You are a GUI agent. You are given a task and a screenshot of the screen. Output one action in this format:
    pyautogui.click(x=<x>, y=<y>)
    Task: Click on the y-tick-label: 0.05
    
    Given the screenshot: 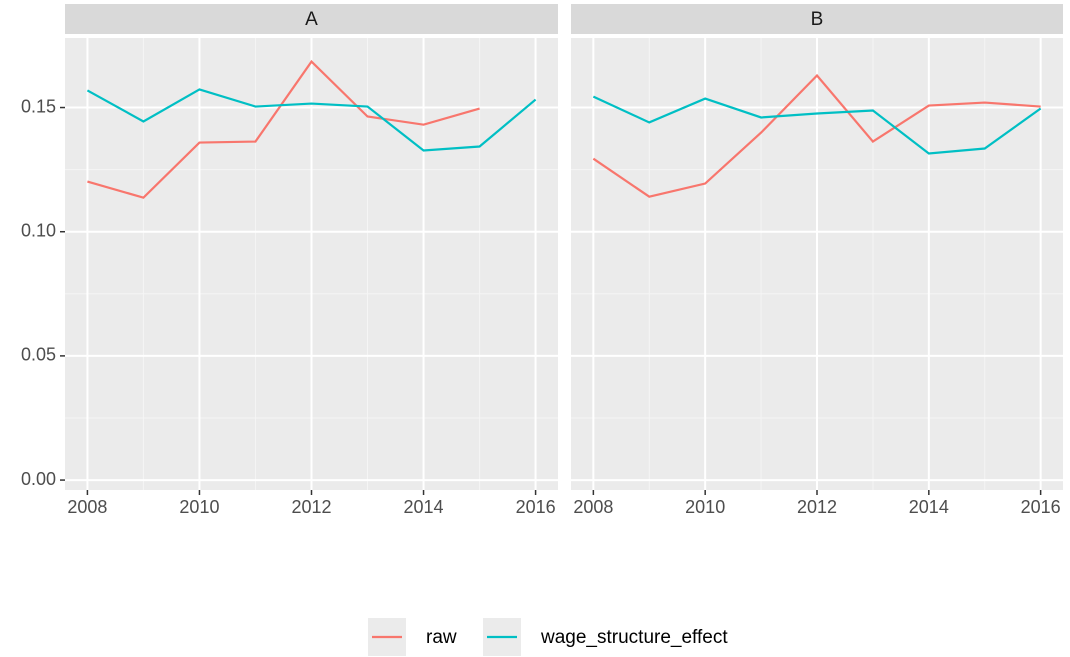 What is the action you would take?
    pyautogui.click(x=38, y=355)
    